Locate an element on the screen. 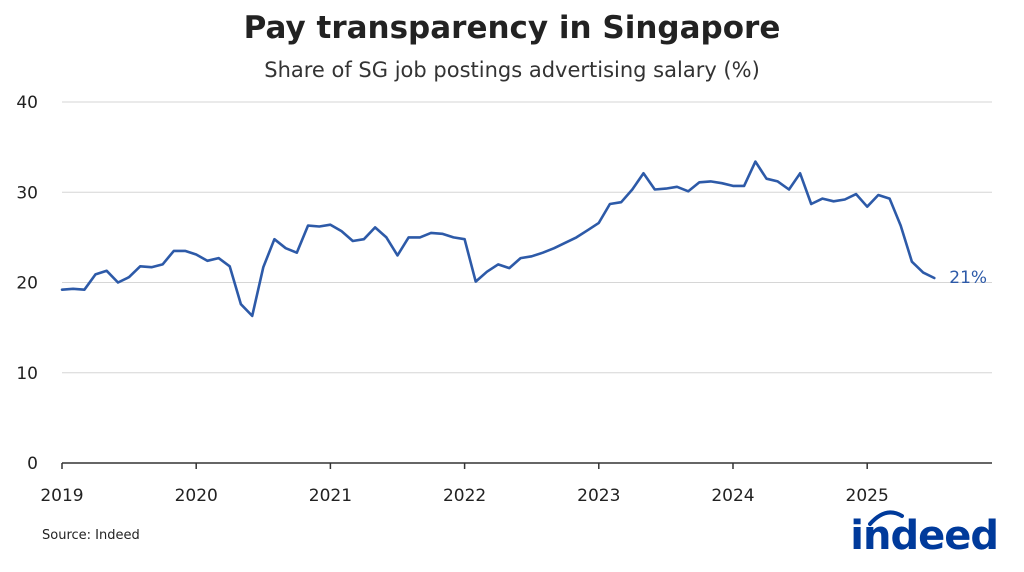 This screenshot has height=572, width=1024. y-tick-label: 30 is located at coordinates (27, 193).